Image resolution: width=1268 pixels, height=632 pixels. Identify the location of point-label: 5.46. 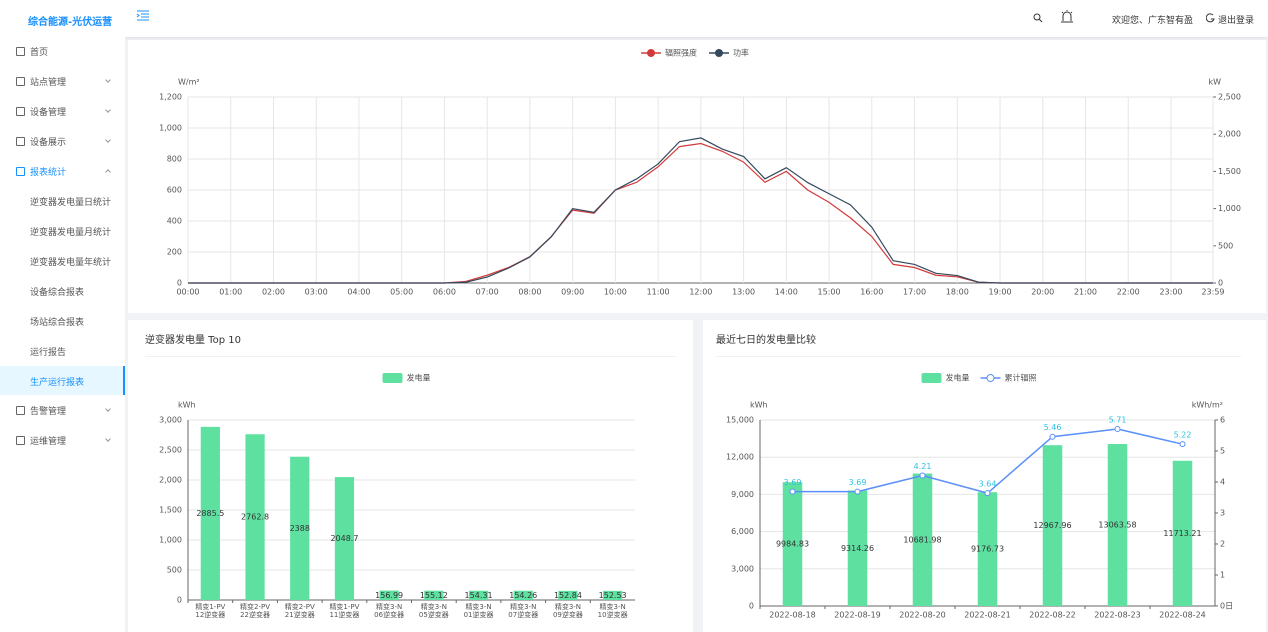
(1053, 427).